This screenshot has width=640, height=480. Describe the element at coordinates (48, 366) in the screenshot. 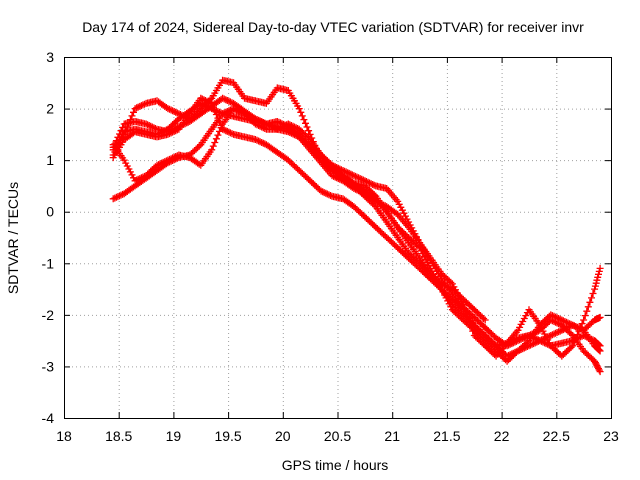

I see `y-tick-label: -3` at that location.